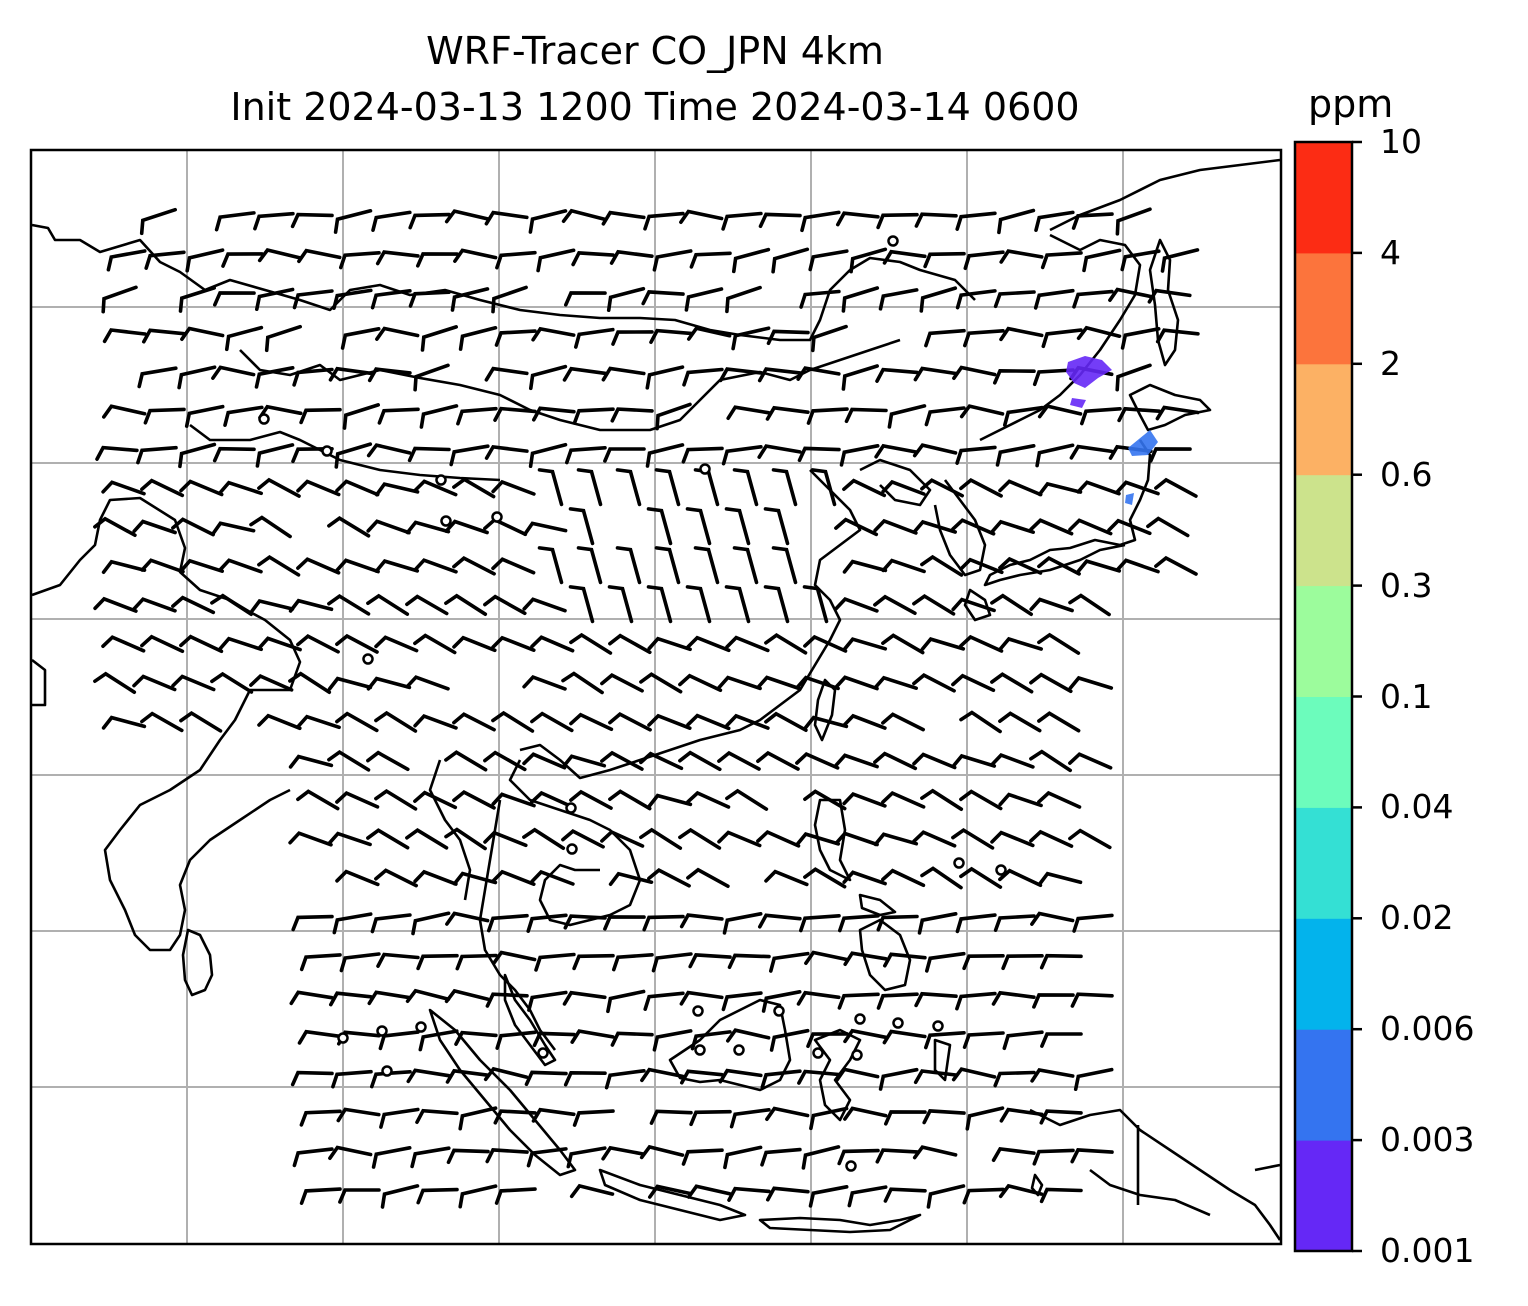 The width and height of the screenshot is (1528, 1306). I want to click on colorbar-segment, so click(1323, 641).